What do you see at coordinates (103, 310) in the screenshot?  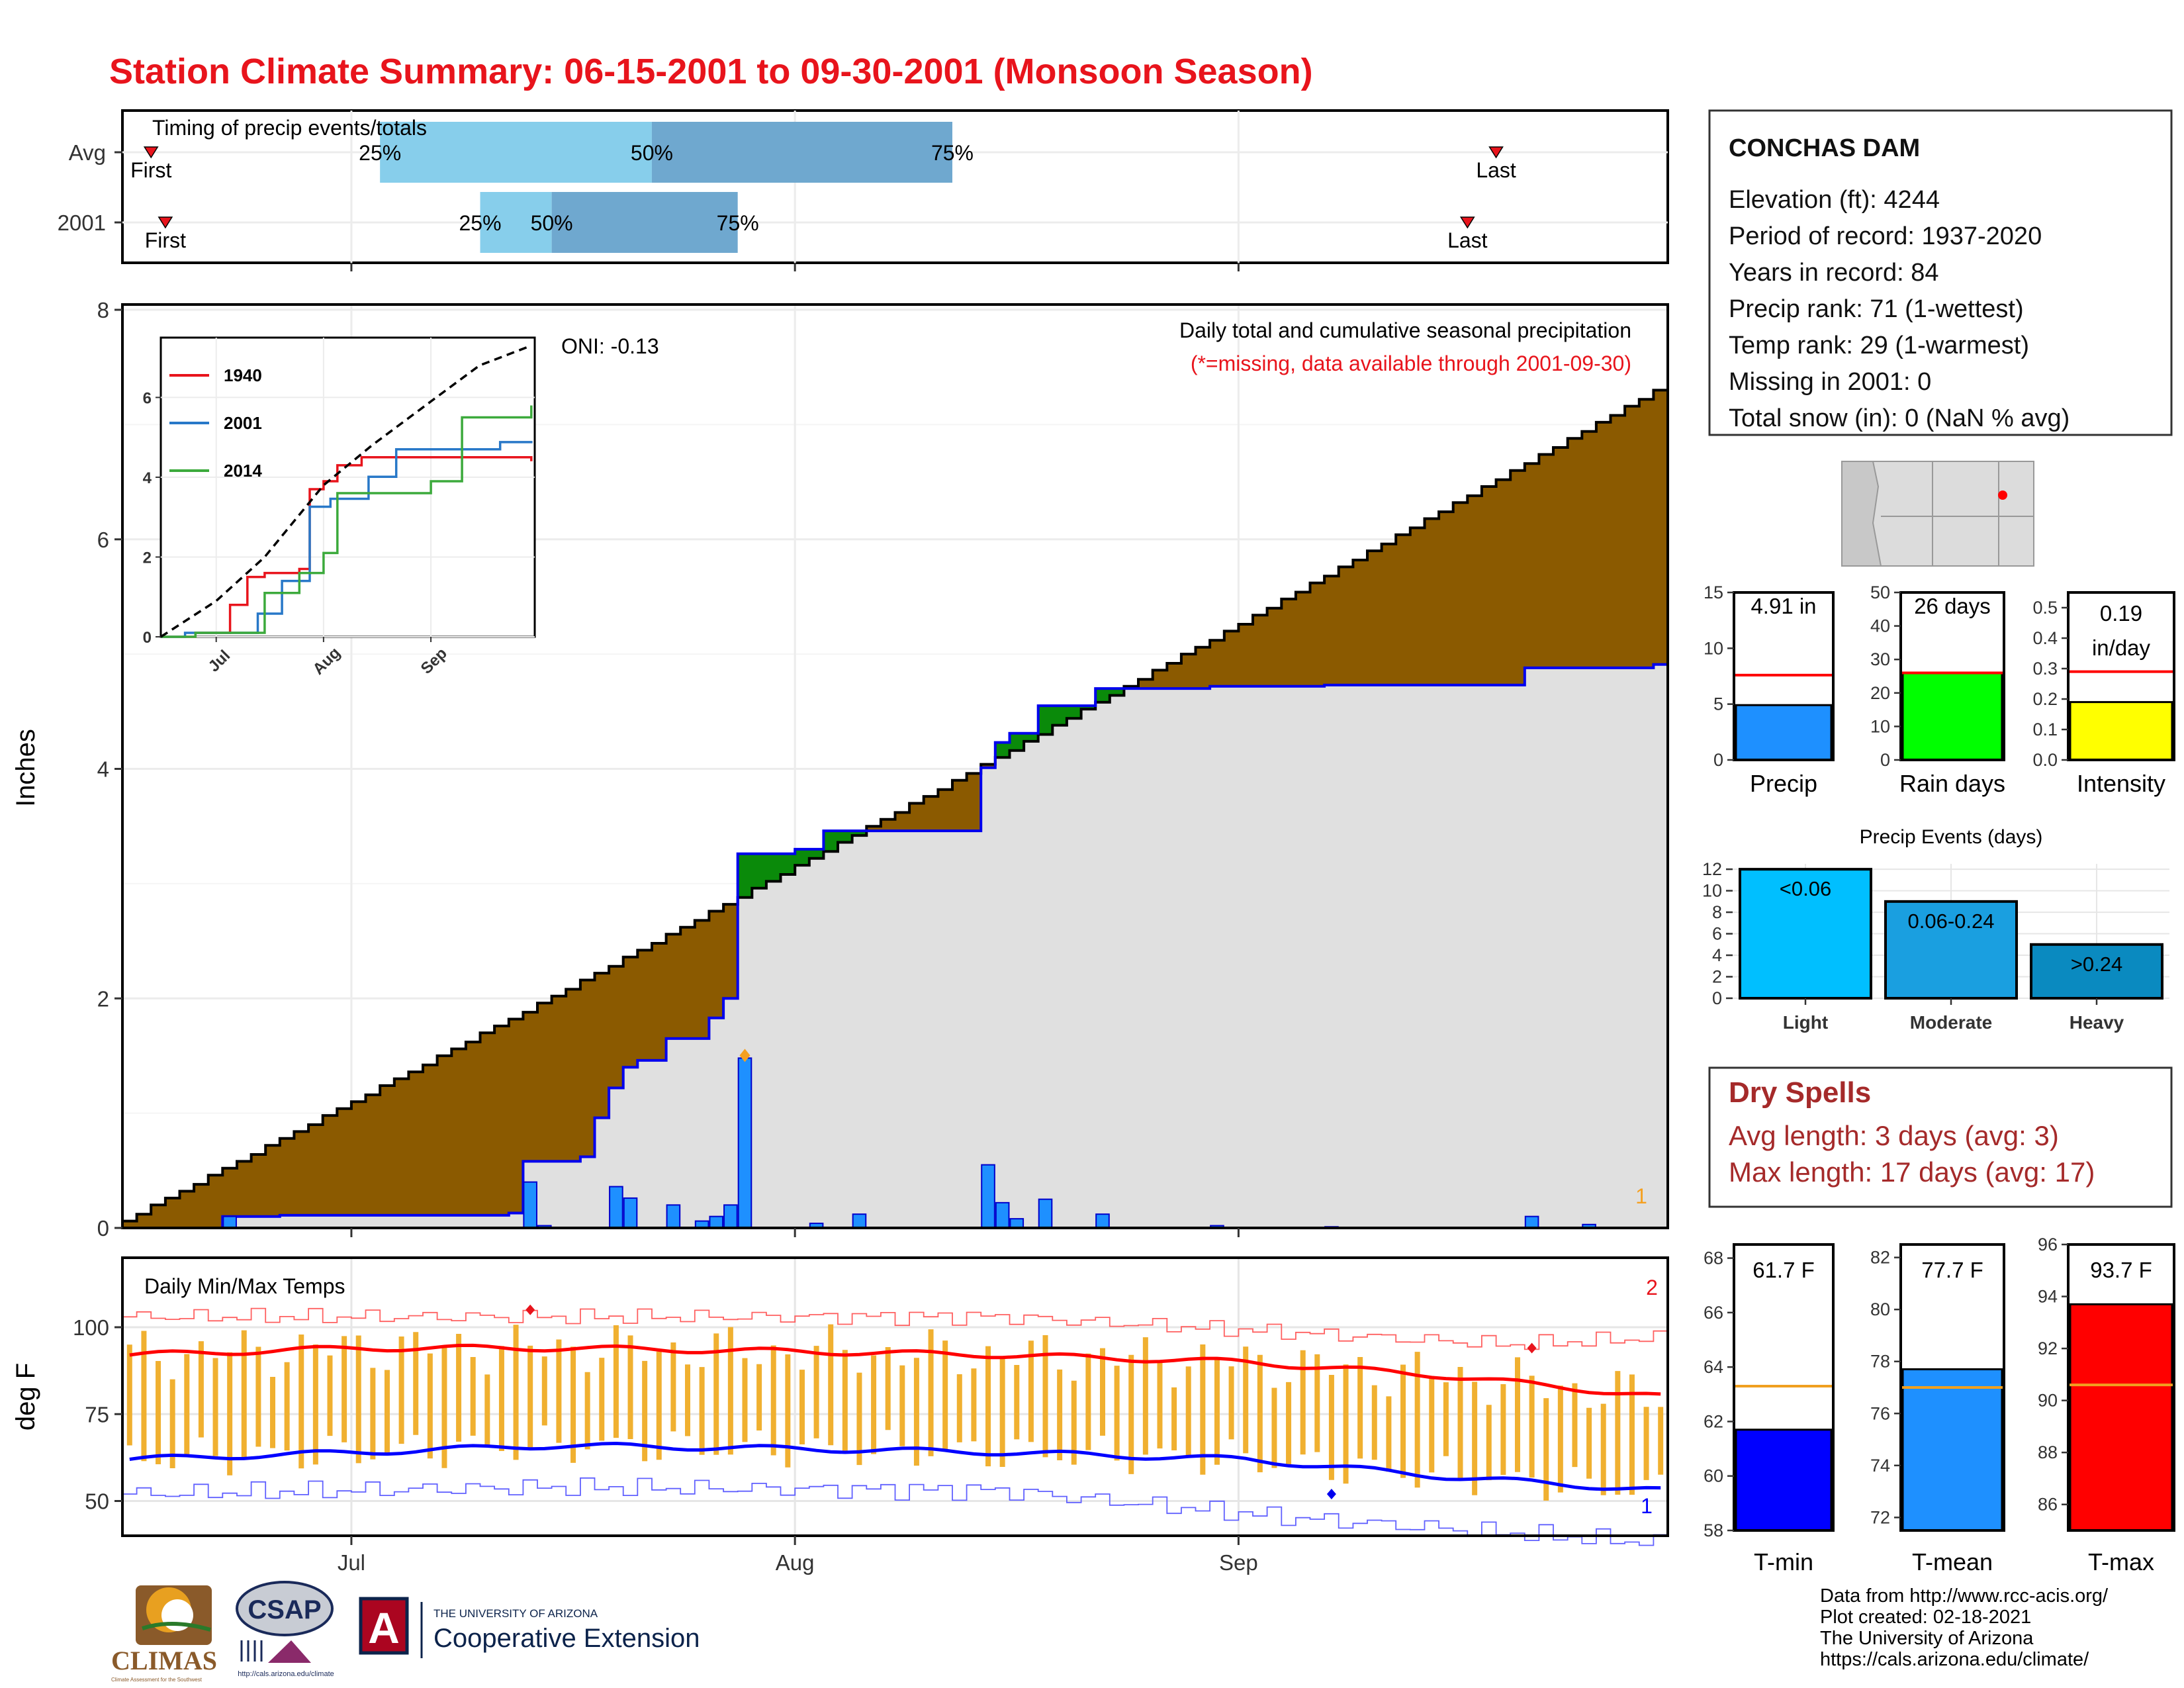 I see `precip-ytick-label-4: 8` at bounding box center [103, 310].